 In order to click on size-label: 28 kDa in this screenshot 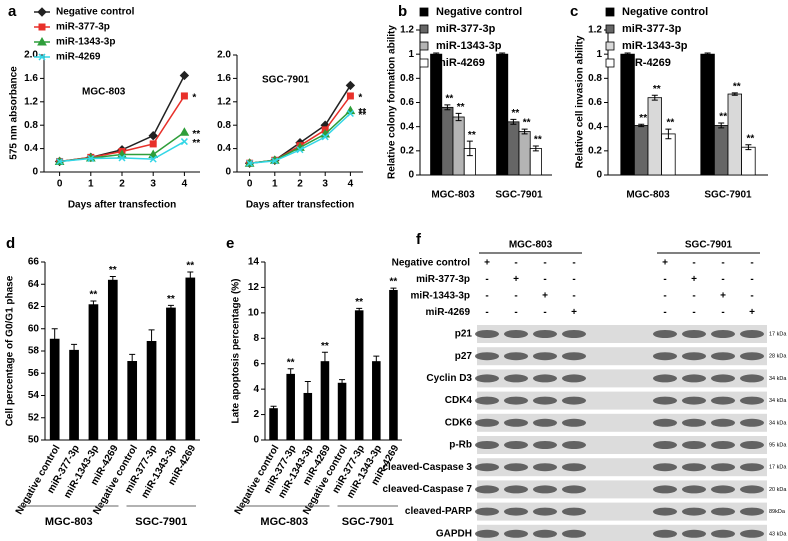, I will do `click(778, 357)`.